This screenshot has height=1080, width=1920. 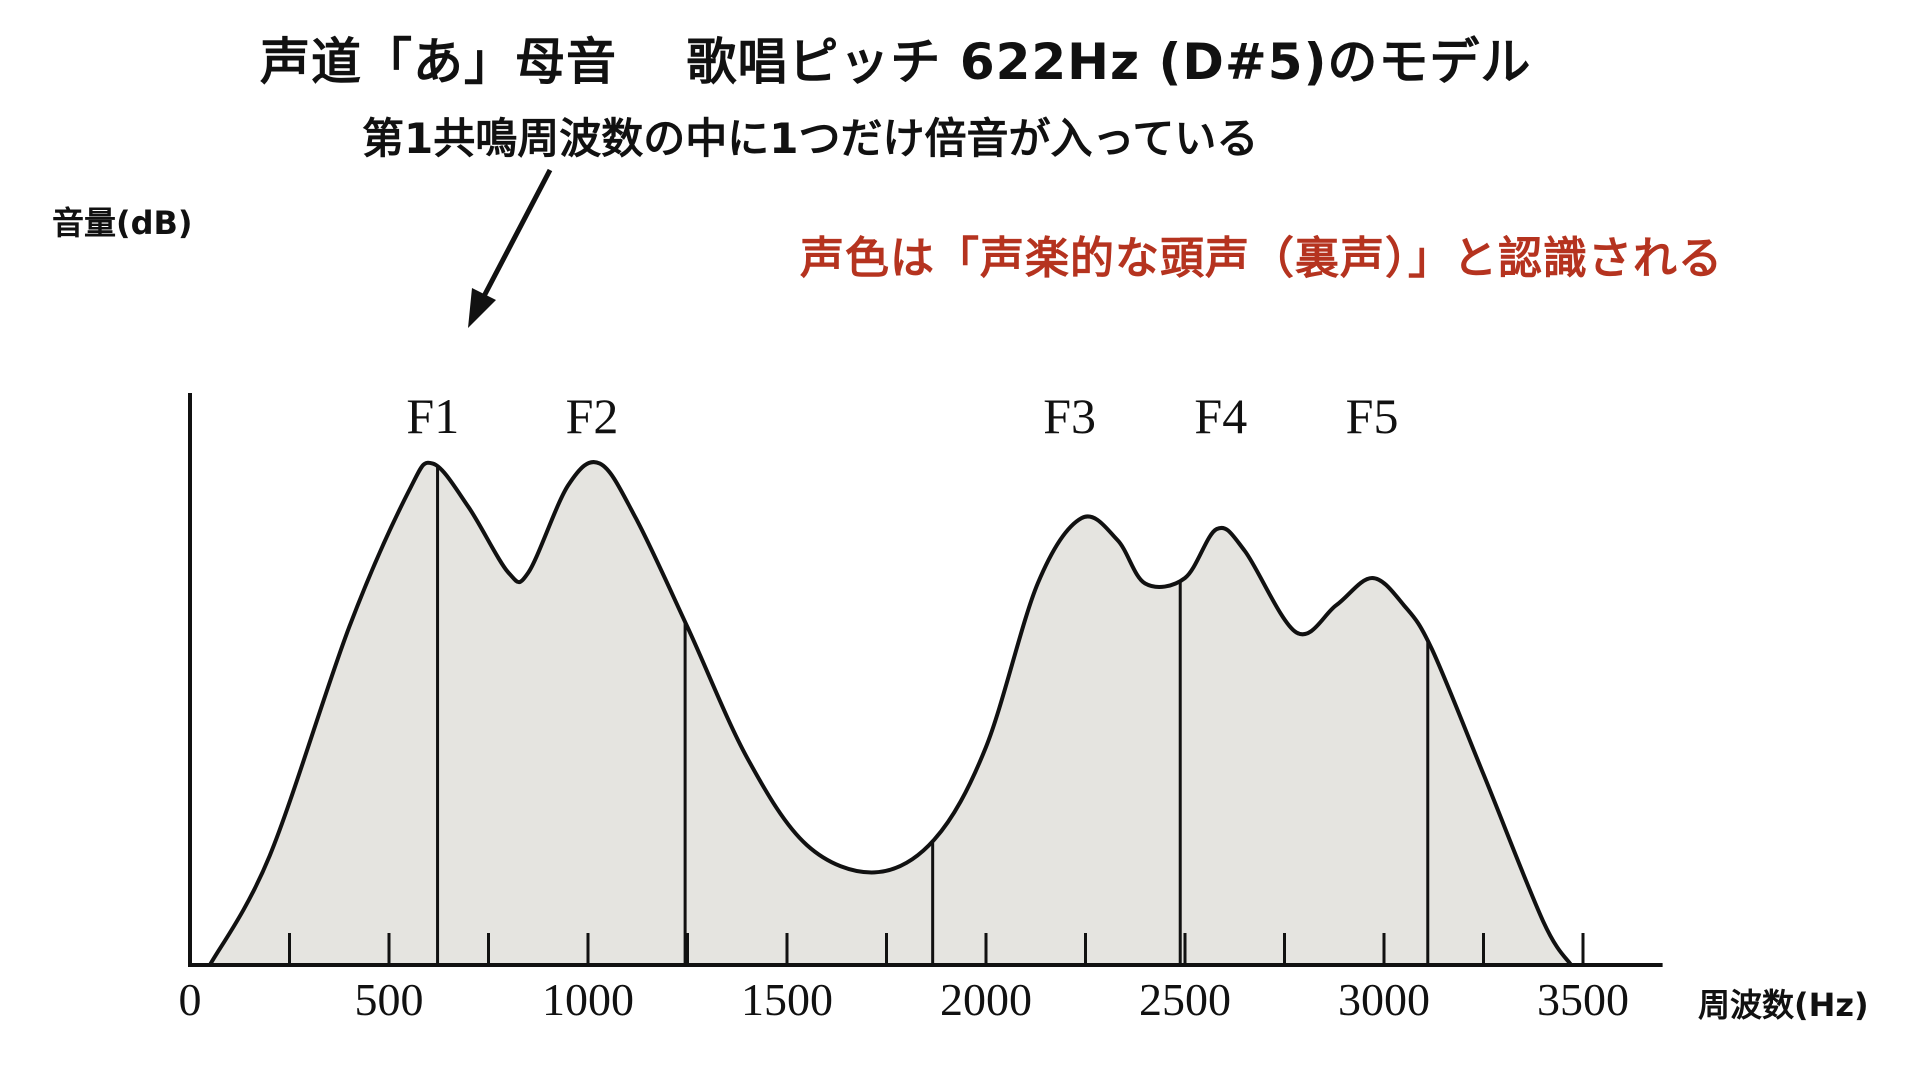 What do you see at coordinates (896, 62) in the screenshot?
I see `chart-title: 声道「あ」母音 歌唱ピッチ 622Hz (D#5)のモデル` at bounding box center [896, 62].